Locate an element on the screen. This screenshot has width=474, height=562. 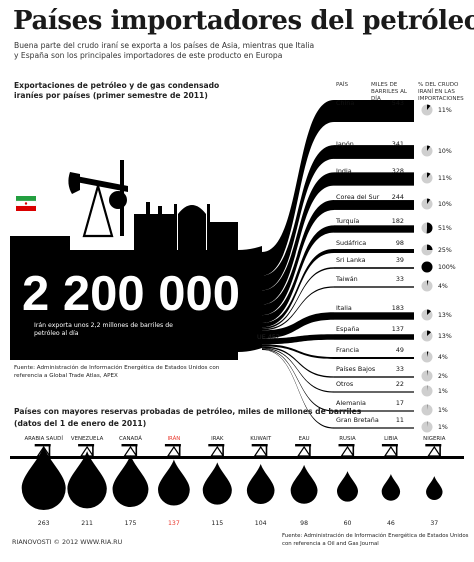
reserves-ground-line is located at coordinates (237, 457).